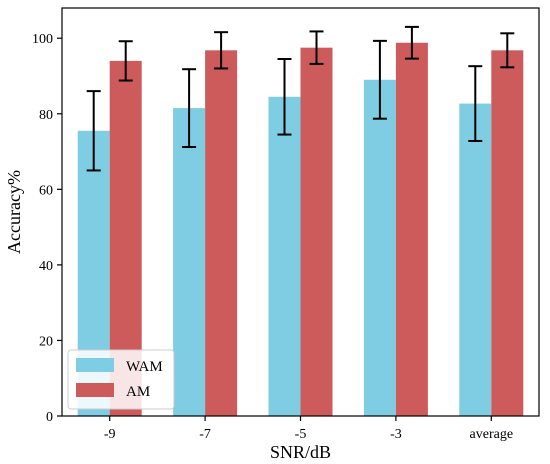 This screenshot has width=550, height=464. I want to click on legend-swatch-wam, so click(95, 365).